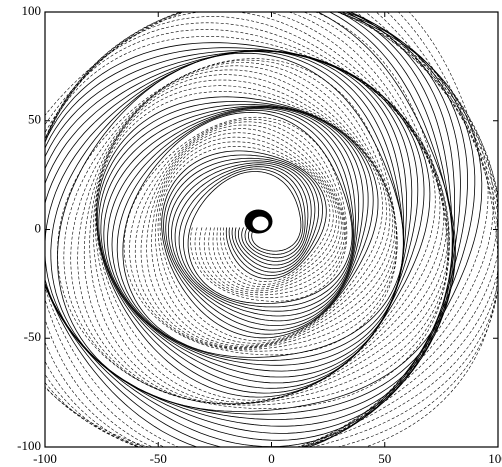  I want to click on x-tick-label: -50, so click(158, 458).